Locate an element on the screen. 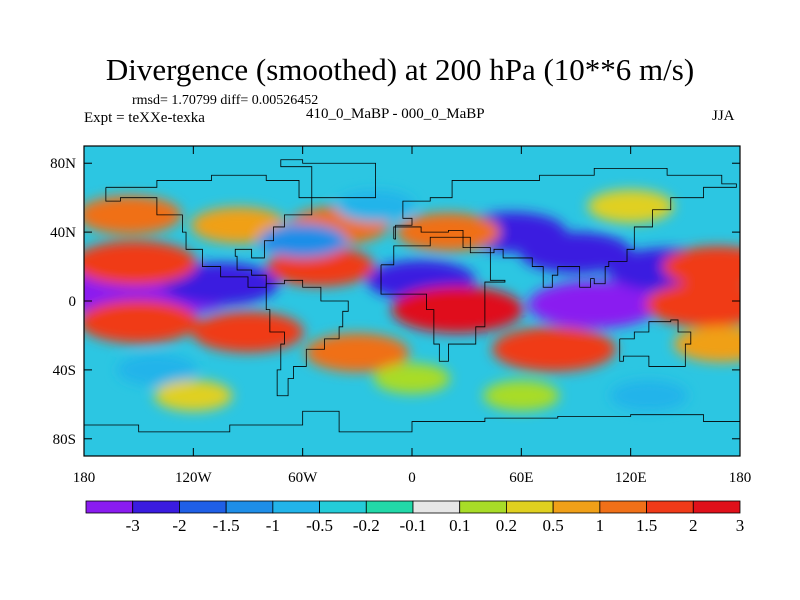 The image size is (800, 600). y-tick-label-0: 80N is located at coordinates (63, 164).